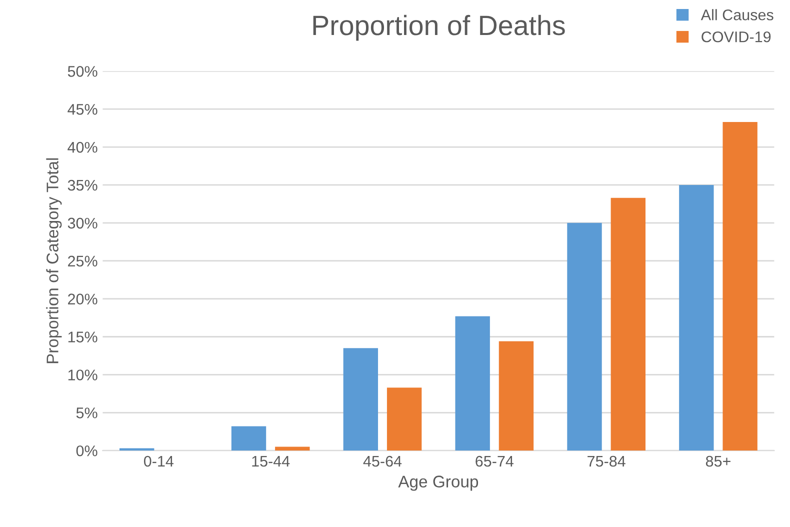 The height and width of the screenshot is (527, 790). What do you see at coordinates (83, 147) in the screenshot?
I see `y-tick-label: 40%` at bounding box center [83, 147].